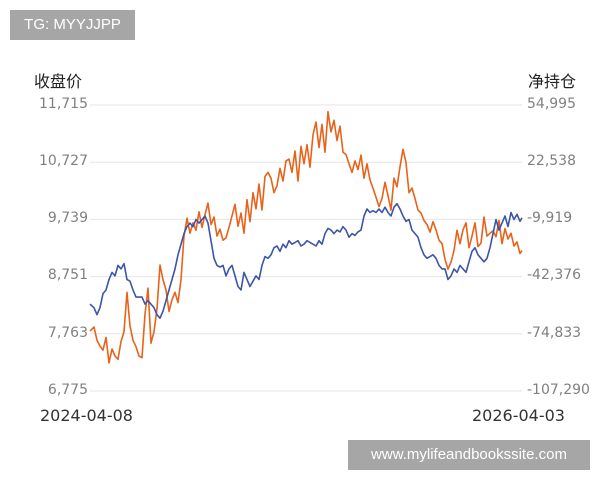 This screenshot has height=480, width=600. I want to click on right-tick: -9,919, so click(550, 218).